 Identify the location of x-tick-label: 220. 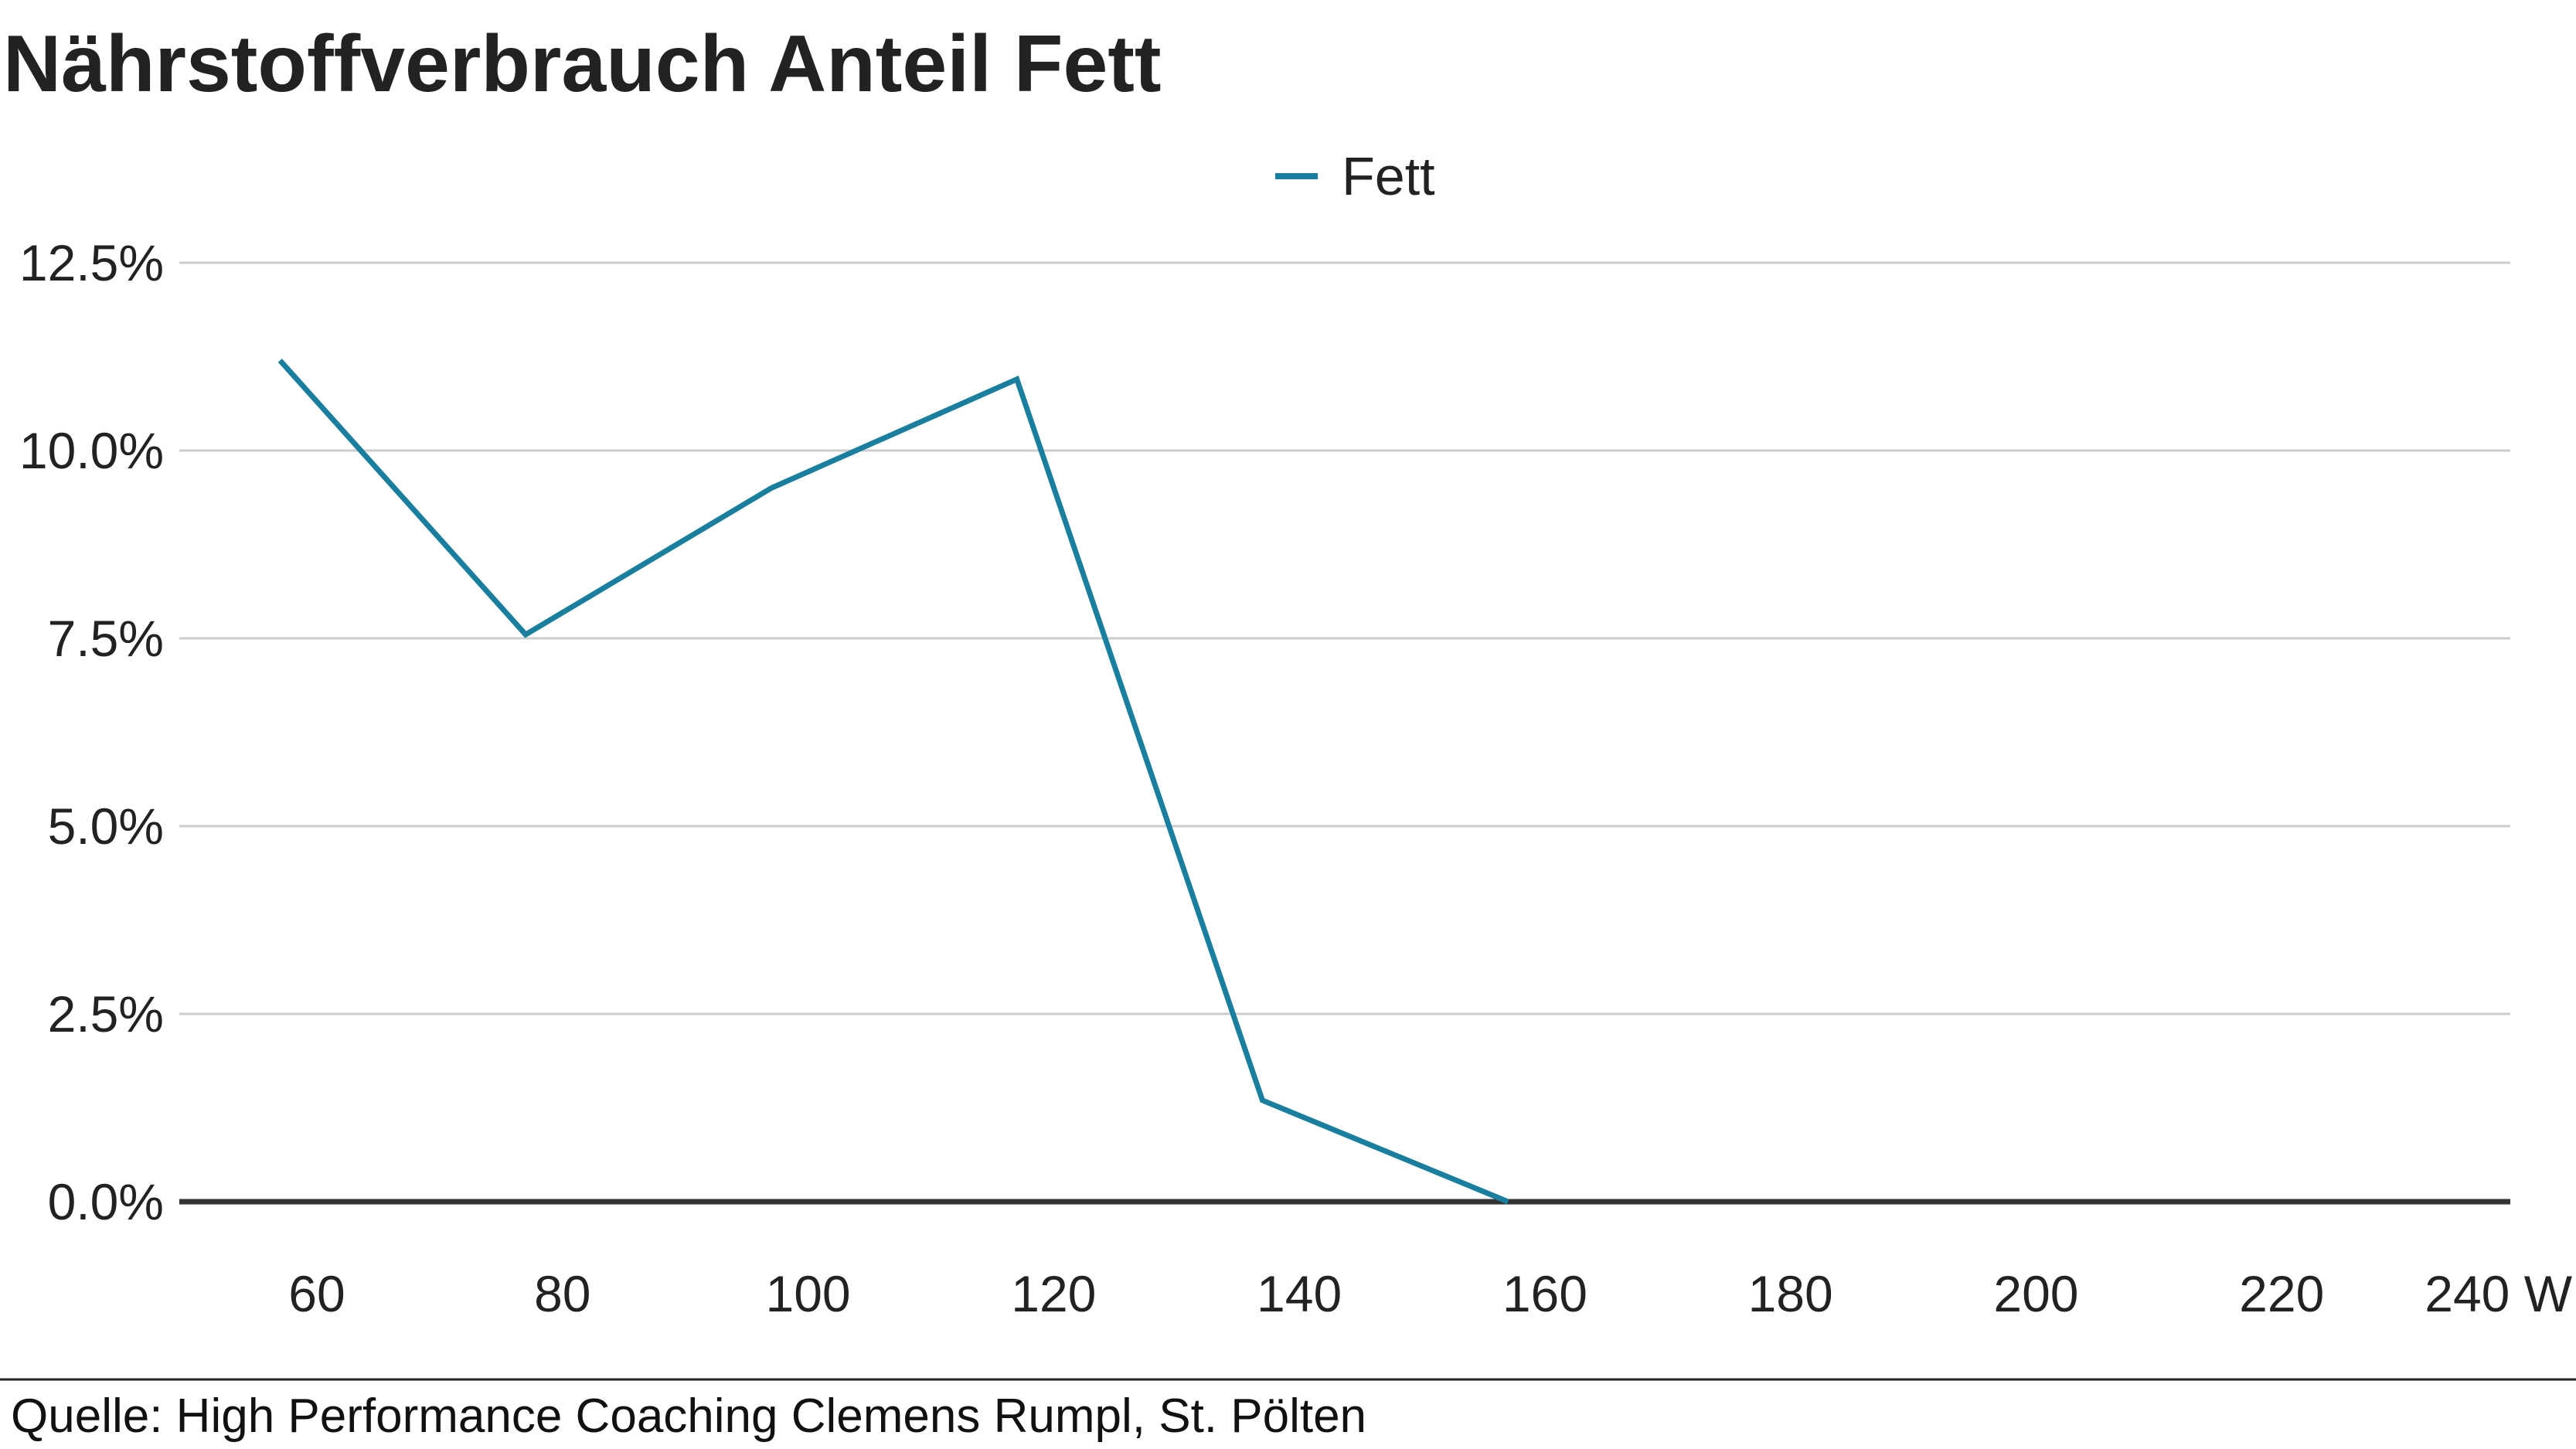
(2281, 1293).